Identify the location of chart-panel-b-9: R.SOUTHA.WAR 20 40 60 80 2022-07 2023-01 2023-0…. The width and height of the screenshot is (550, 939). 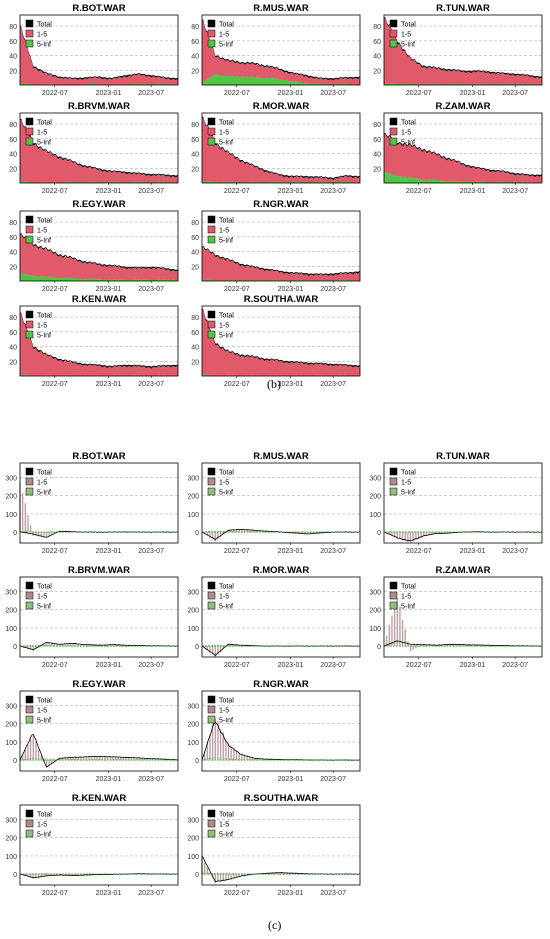
(276, 341).